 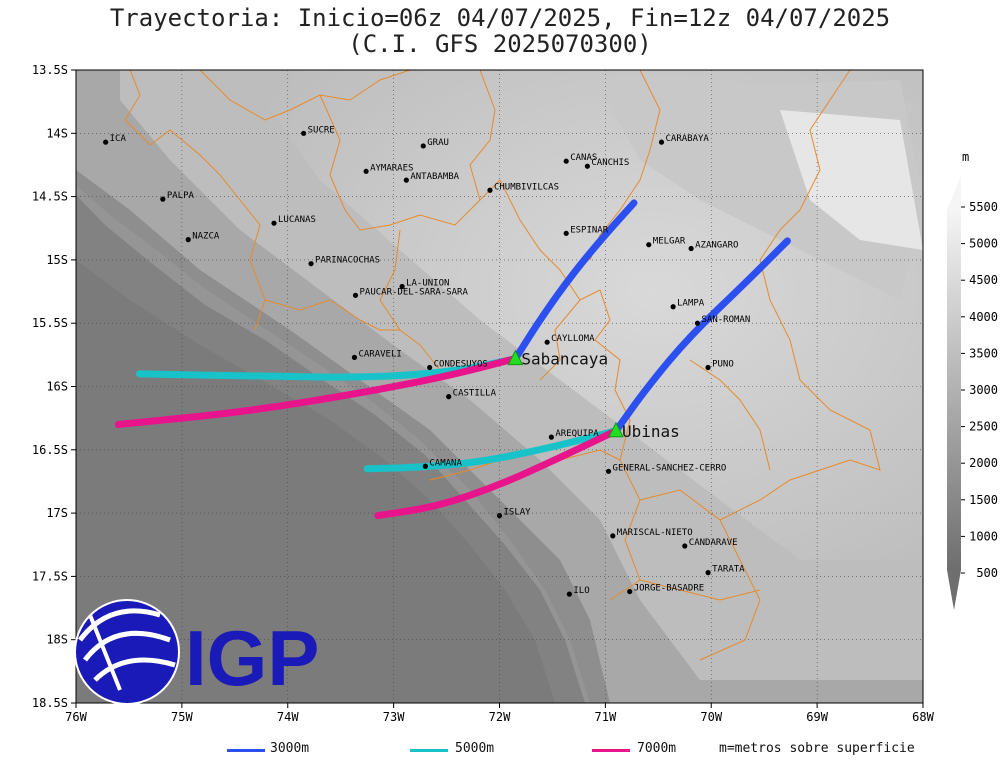 What do you see at coordinates (57, 260) in the screenshot?
I see `y-tick-label: 15S` at bounding box center [57, 260].